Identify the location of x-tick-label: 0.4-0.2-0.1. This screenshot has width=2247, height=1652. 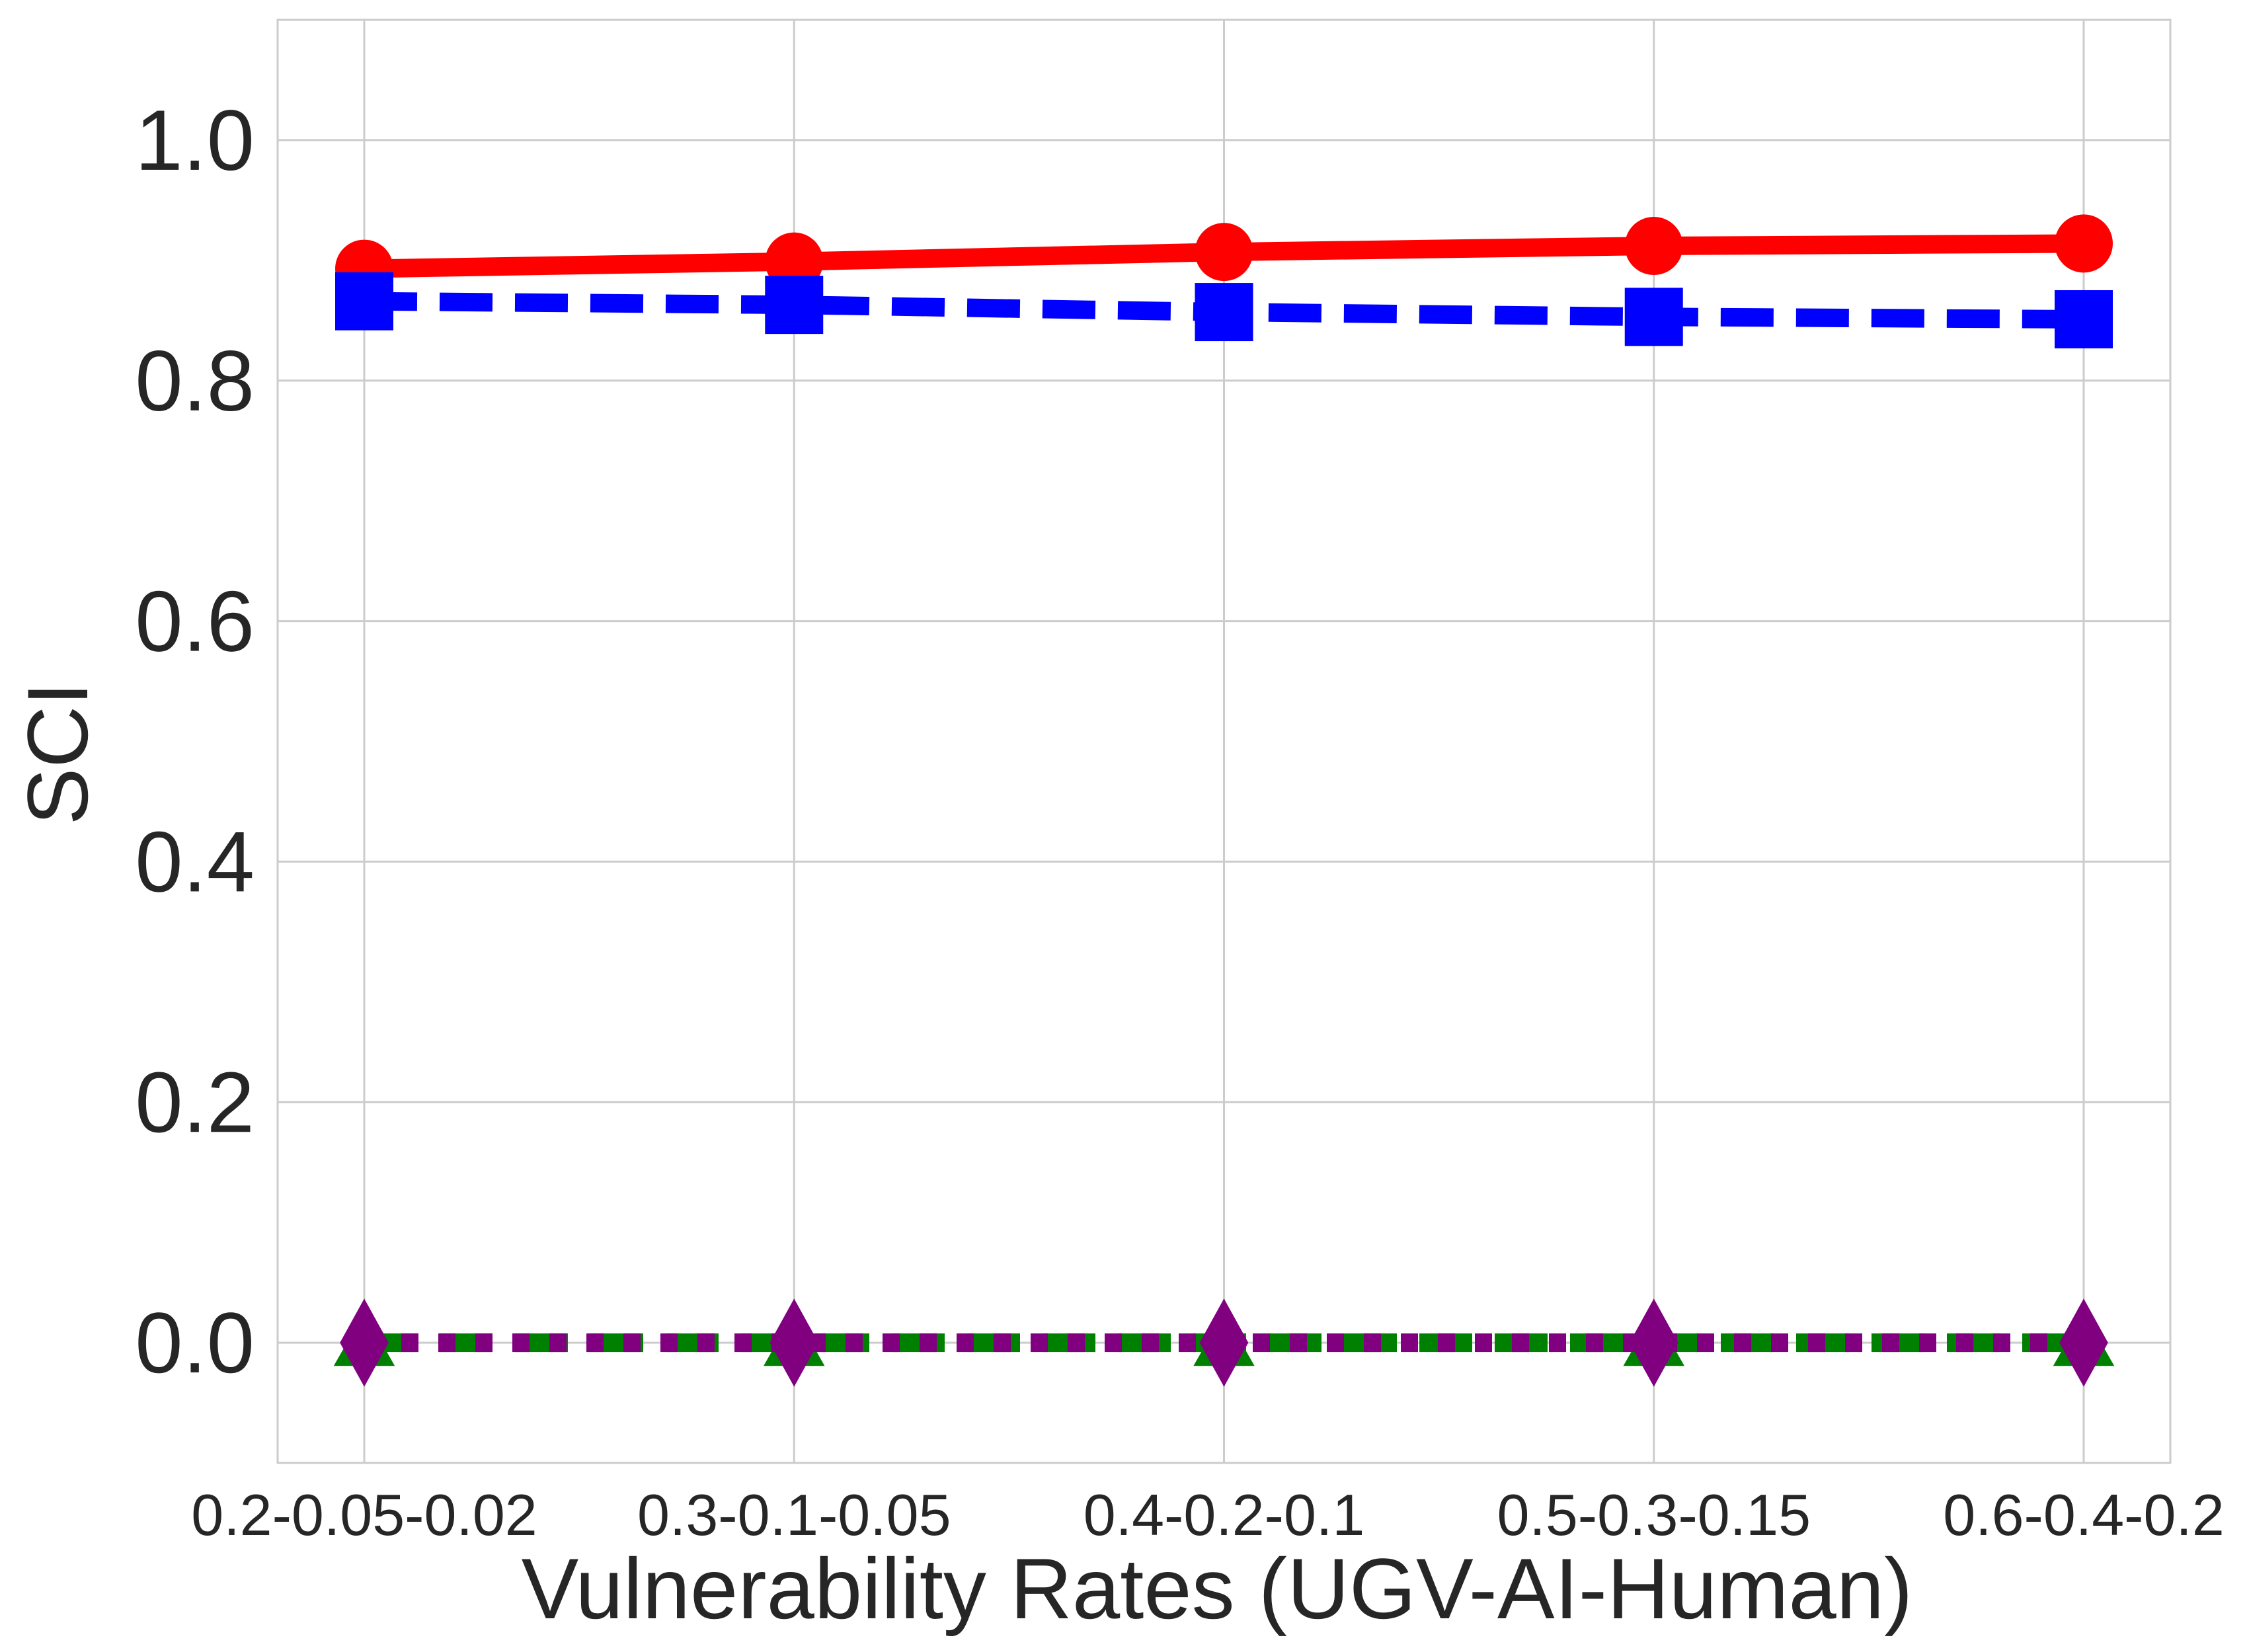
(1224, 1515).